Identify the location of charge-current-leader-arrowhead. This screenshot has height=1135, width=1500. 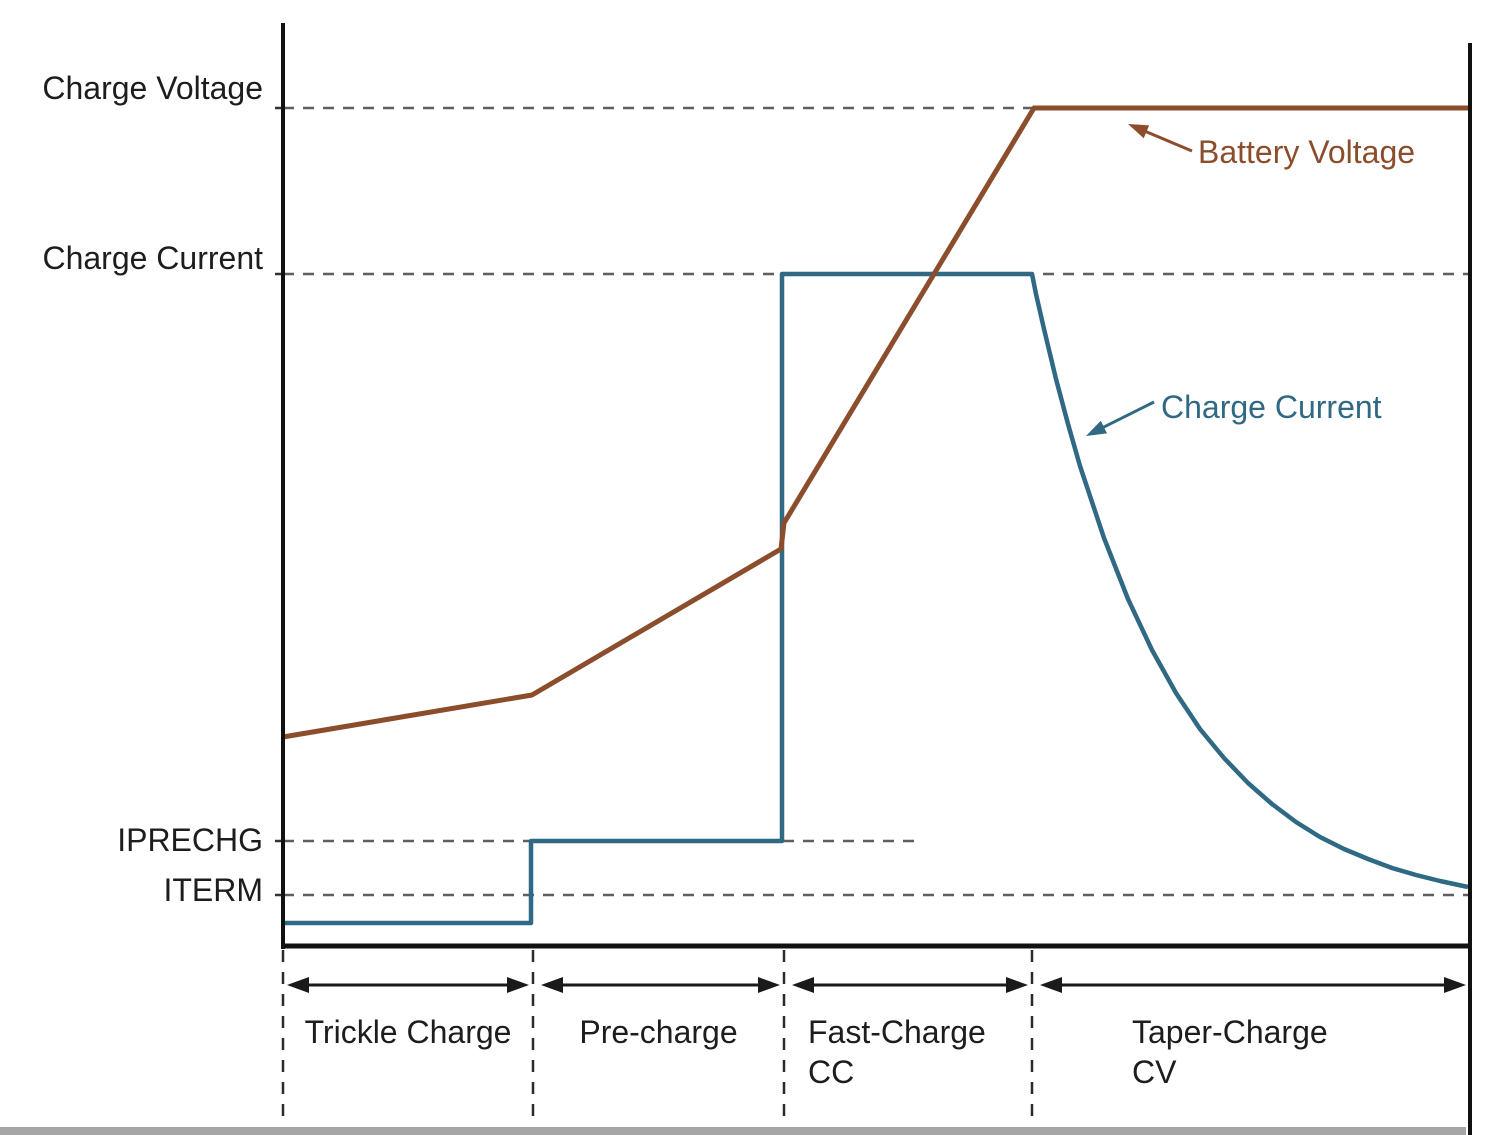
(1097, 428).